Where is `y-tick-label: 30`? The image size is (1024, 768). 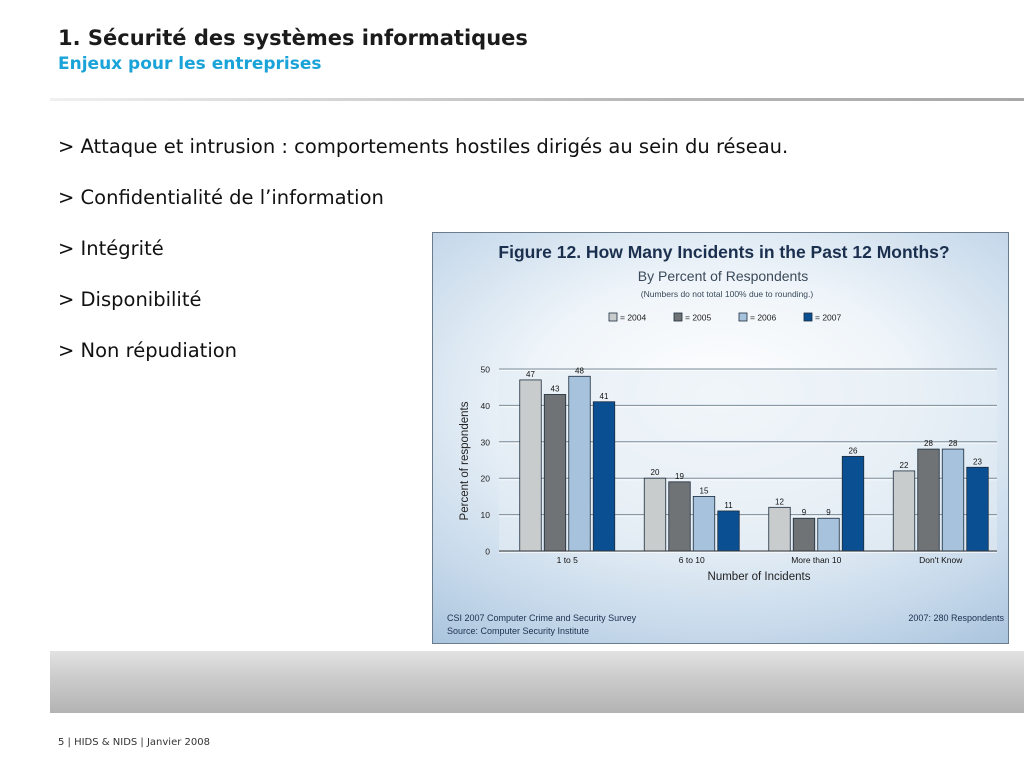 y-tick-label: 30 is located at coordinates (486, 442).